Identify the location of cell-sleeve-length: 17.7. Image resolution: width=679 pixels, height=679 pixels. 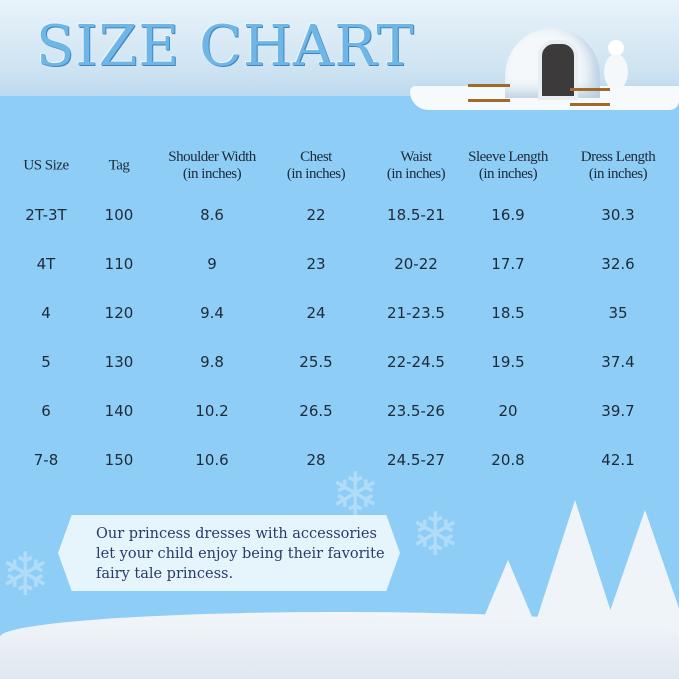
(508, 264).